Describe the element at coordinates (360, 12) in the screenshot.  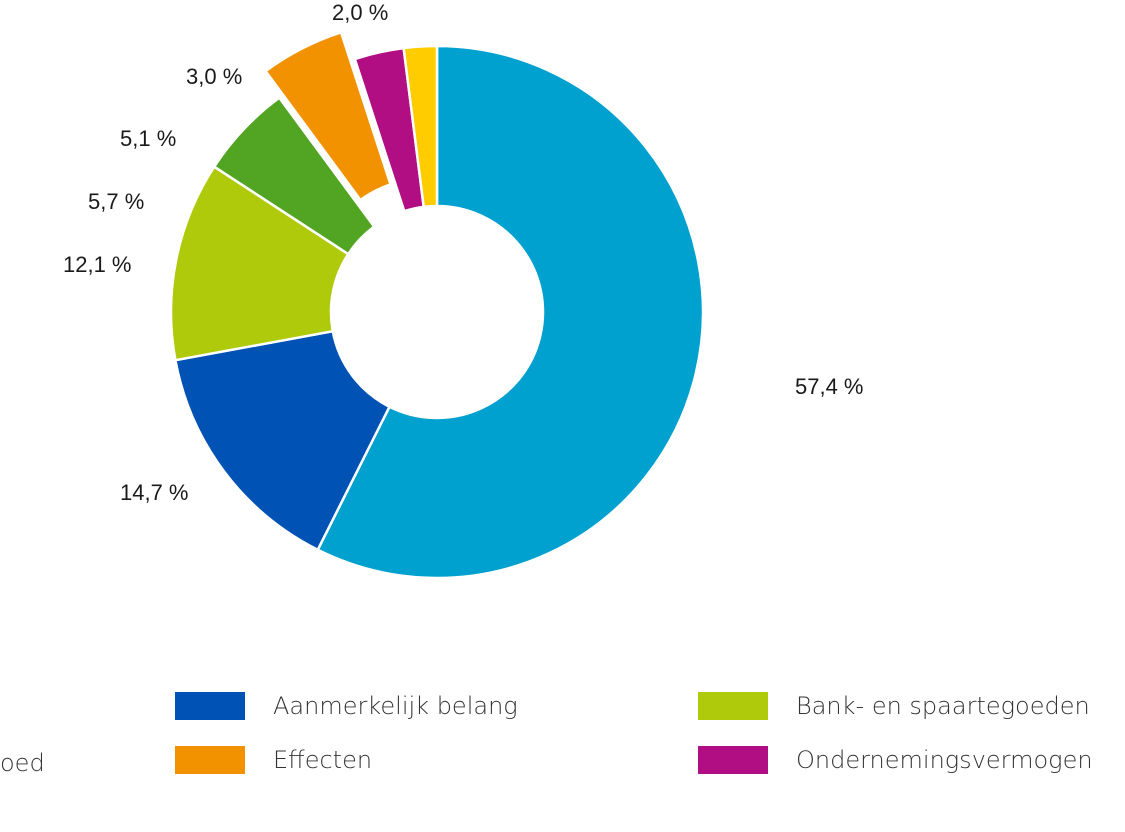
I see `slice-label-6: 2,0 %` at that location.